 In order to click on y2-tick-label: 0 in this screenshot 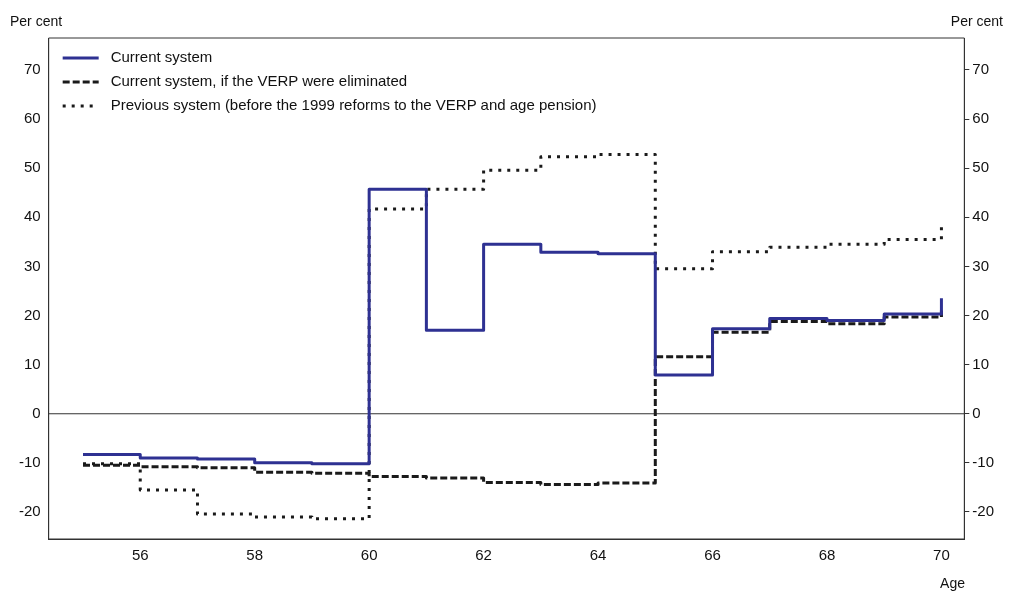, I will do `click(976, 412)`.